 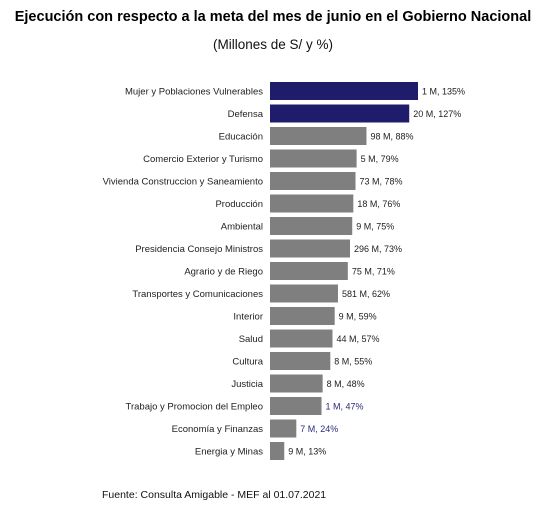 I want to click on category-label: Trabajo y Promocion del Empleo, so click(x=194, y=407).